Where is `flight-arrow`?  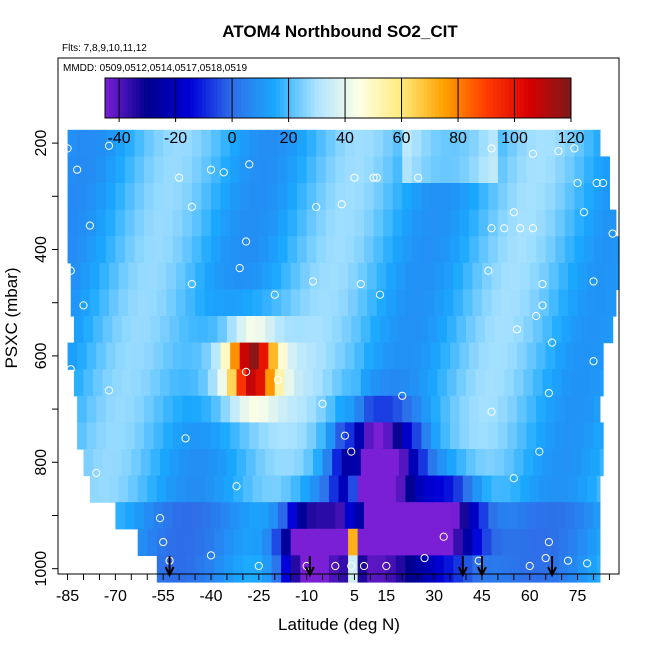
flight-arrow is located at coordinates (552, 567).